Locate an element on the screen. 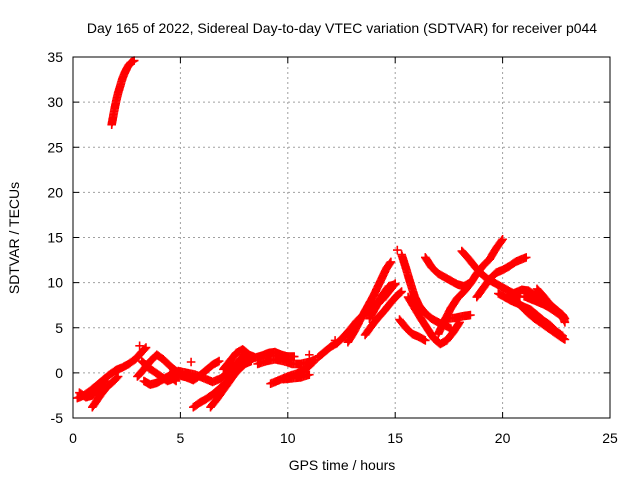 This screenshot has width=640, height=480. x-tick-label: 5 is located at coordinates (181, 438).